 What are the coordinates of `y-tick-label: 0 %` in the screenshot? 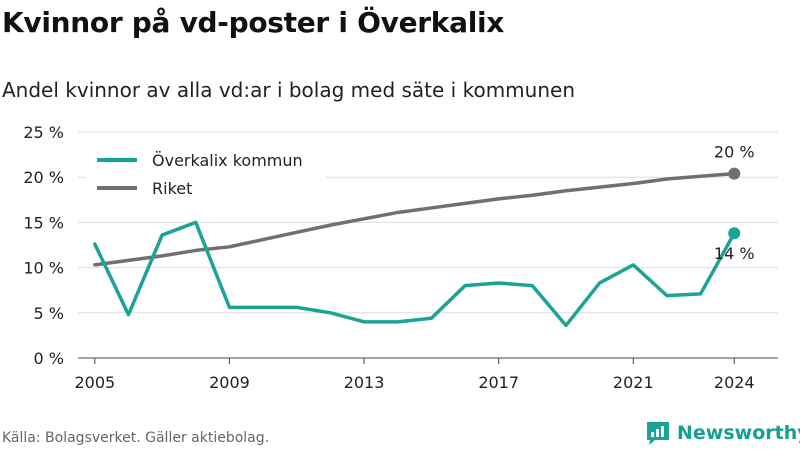 It's located at (49, 358).